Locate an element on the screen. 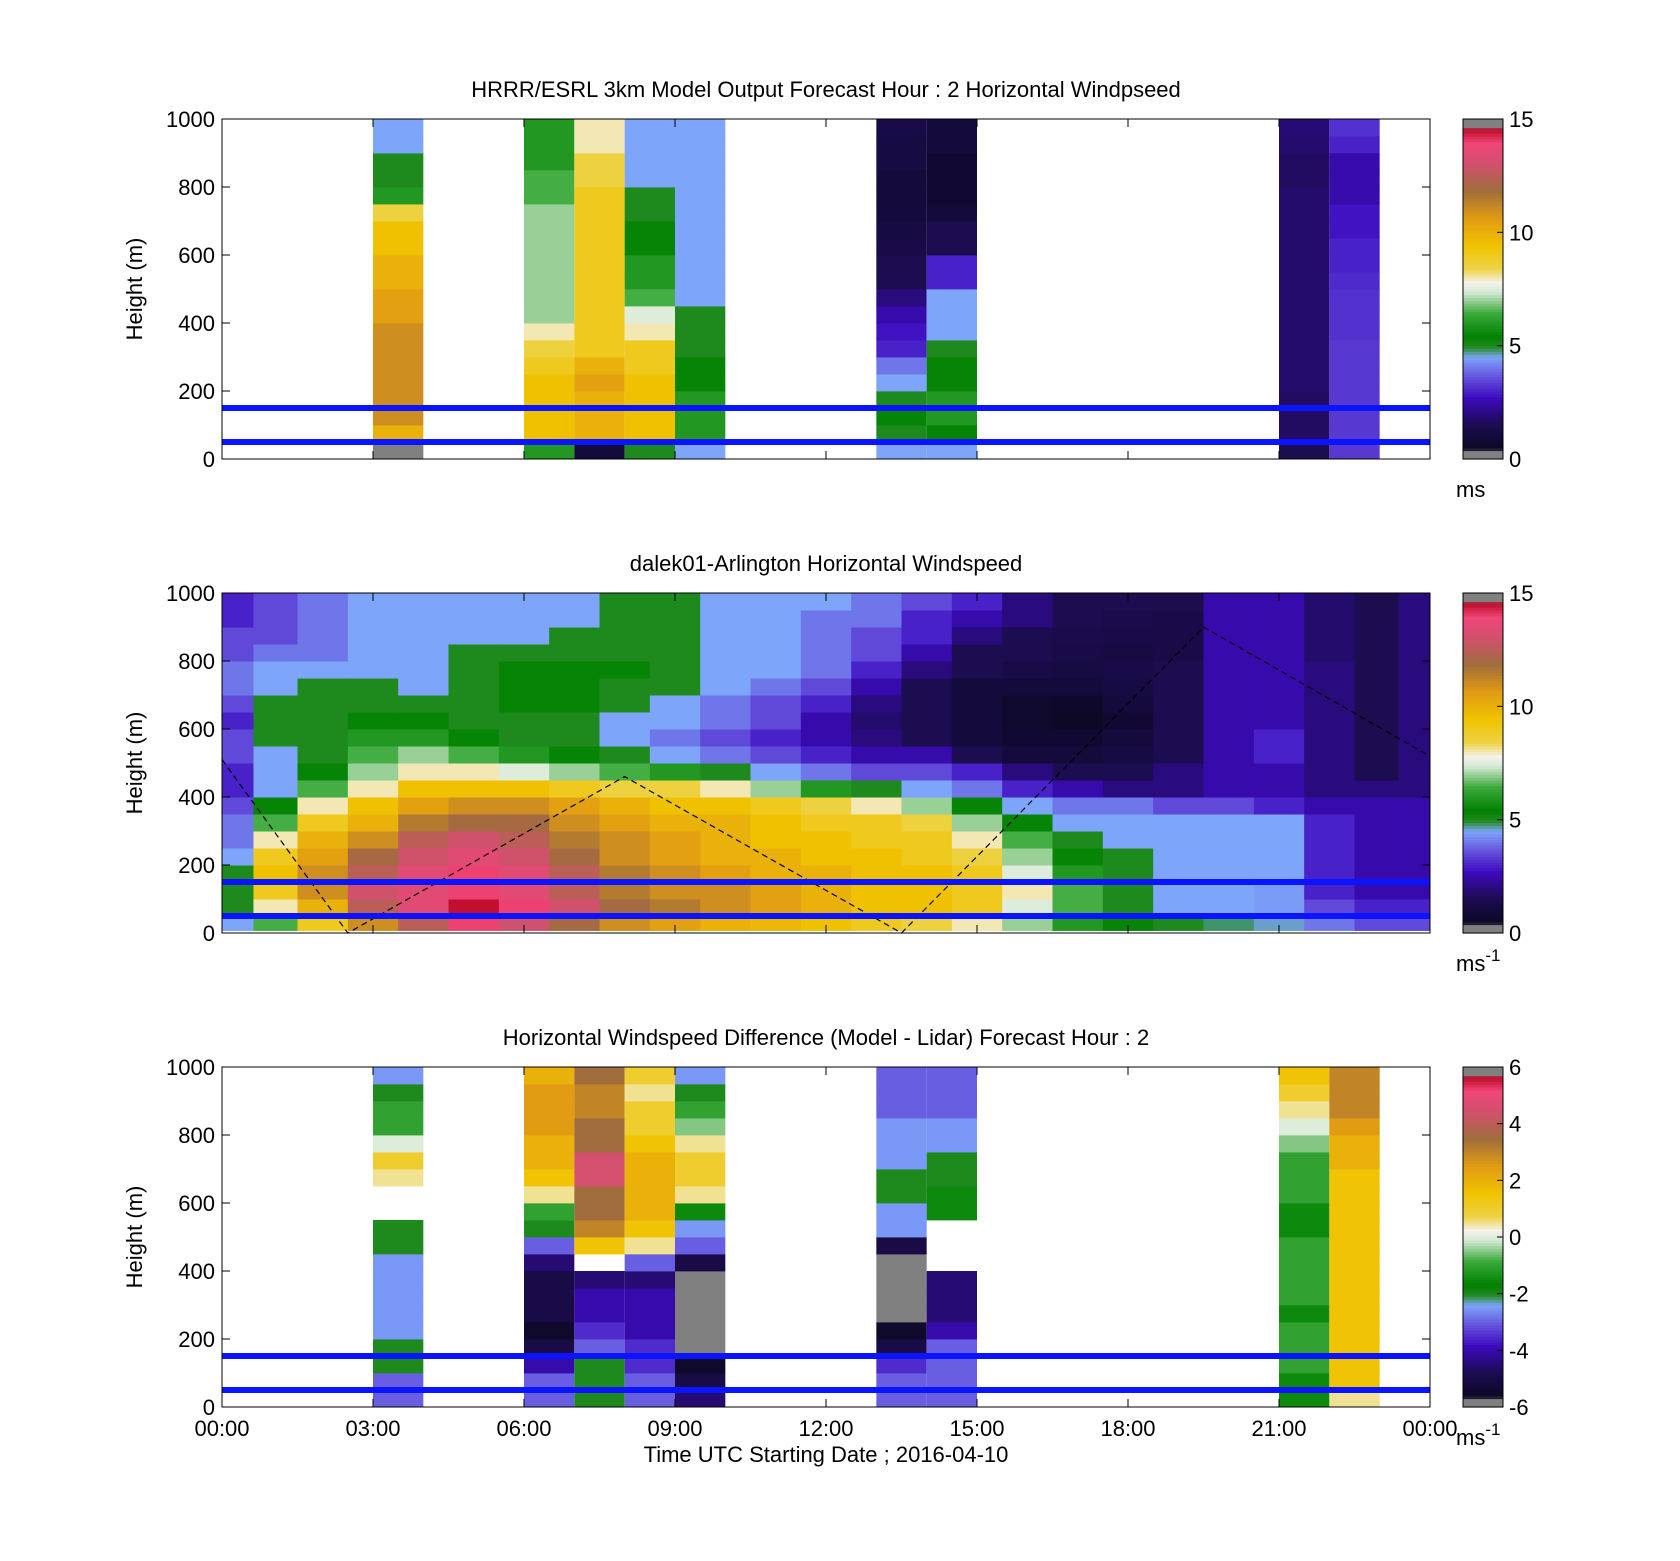  colorbar-tick-label: 6 is located at coordinates (1515, 1067).